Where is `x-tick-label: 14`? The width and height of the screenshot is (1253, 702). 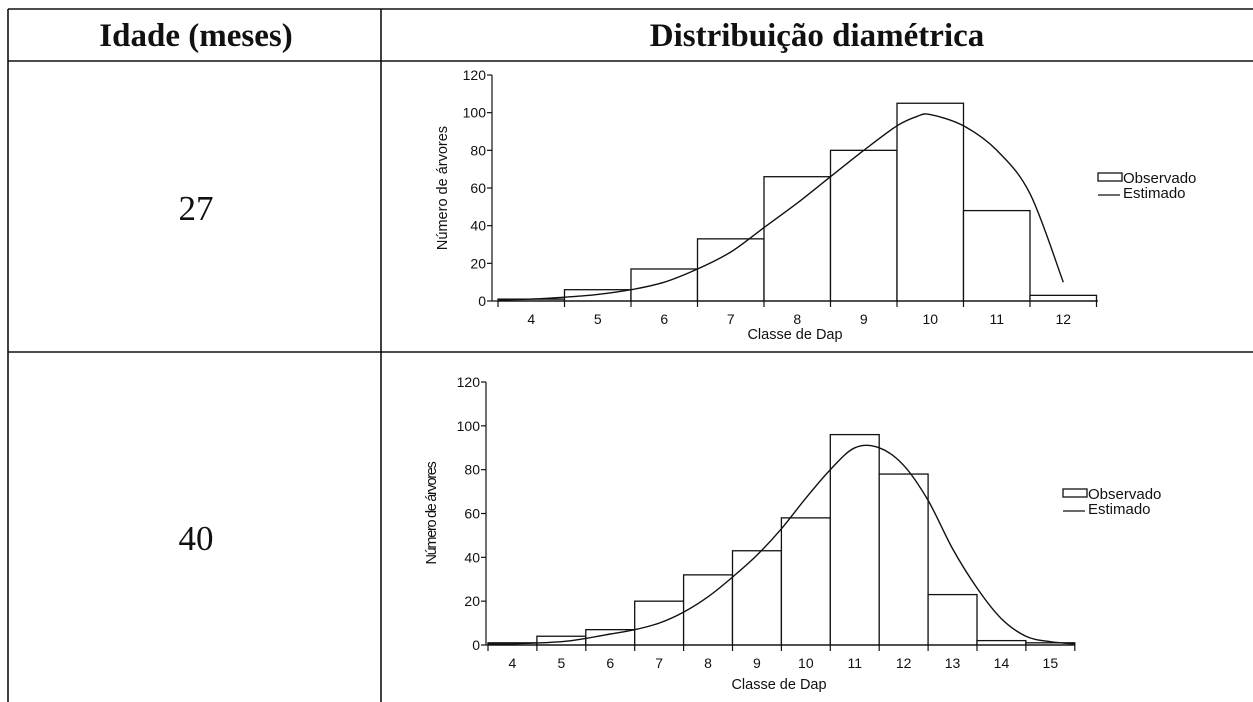 x-tick-label: 14 is located at coordinates (1002, 663).